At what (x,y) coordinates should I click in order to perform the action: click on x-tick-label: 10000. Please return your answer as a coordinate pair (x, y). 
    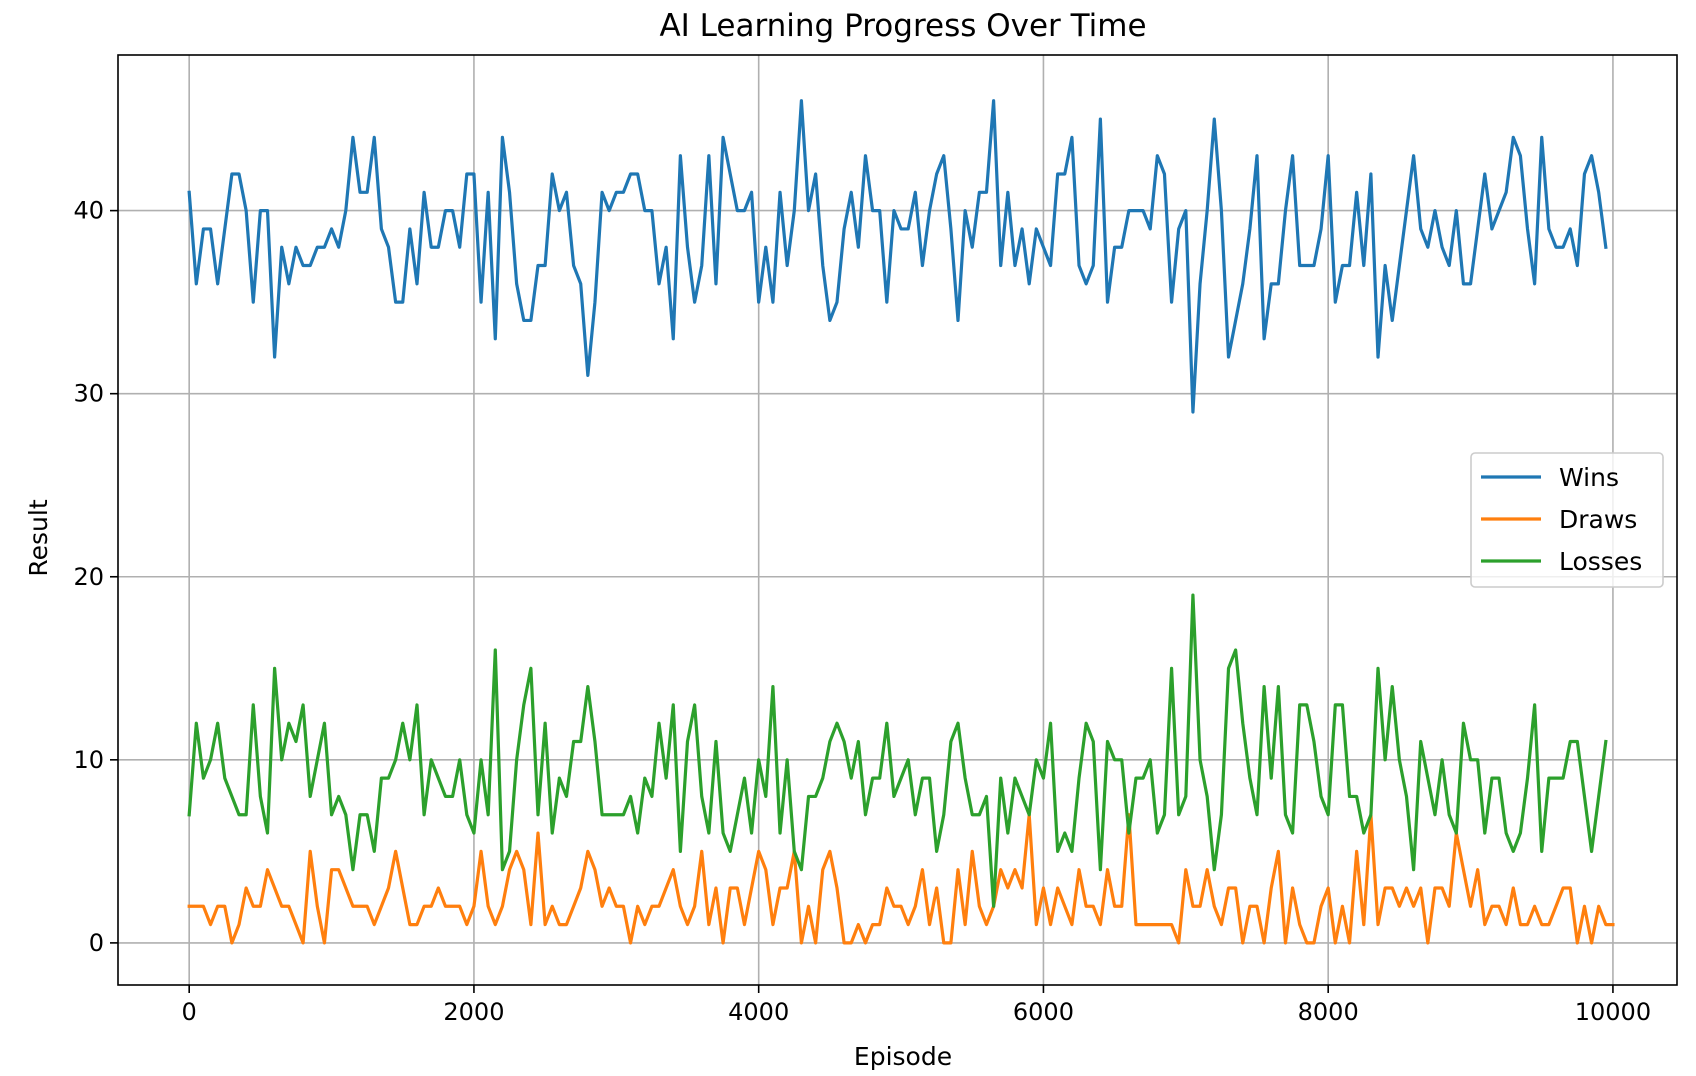
    Looking at the image, I should click on (1613, 1012).